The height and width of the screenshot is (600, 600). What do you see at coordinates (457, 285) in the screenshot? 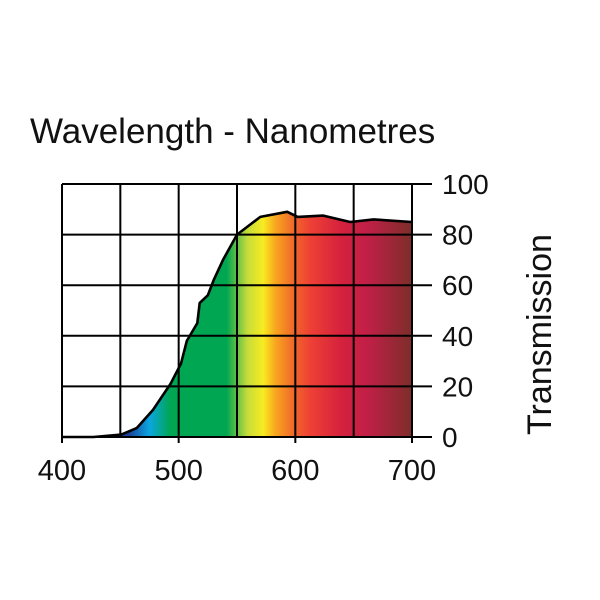
I see `y-tick-label: 60` at bounding box center [457, 285].